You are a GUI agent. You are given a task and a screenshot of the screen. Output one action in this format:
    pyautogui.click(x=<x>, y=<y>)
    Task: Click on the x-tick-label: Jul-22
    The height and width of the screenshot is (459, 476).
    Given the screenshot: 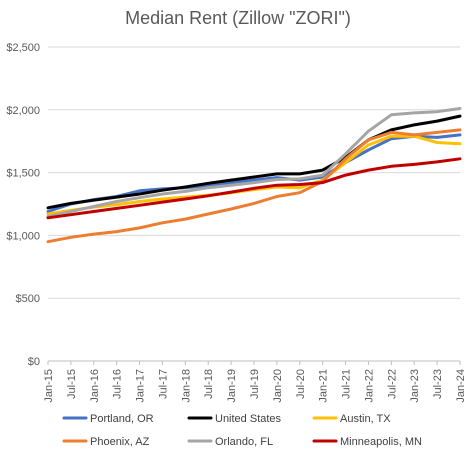 What is the action you would take?
    pyautogui.click(x=392, y=384)
    